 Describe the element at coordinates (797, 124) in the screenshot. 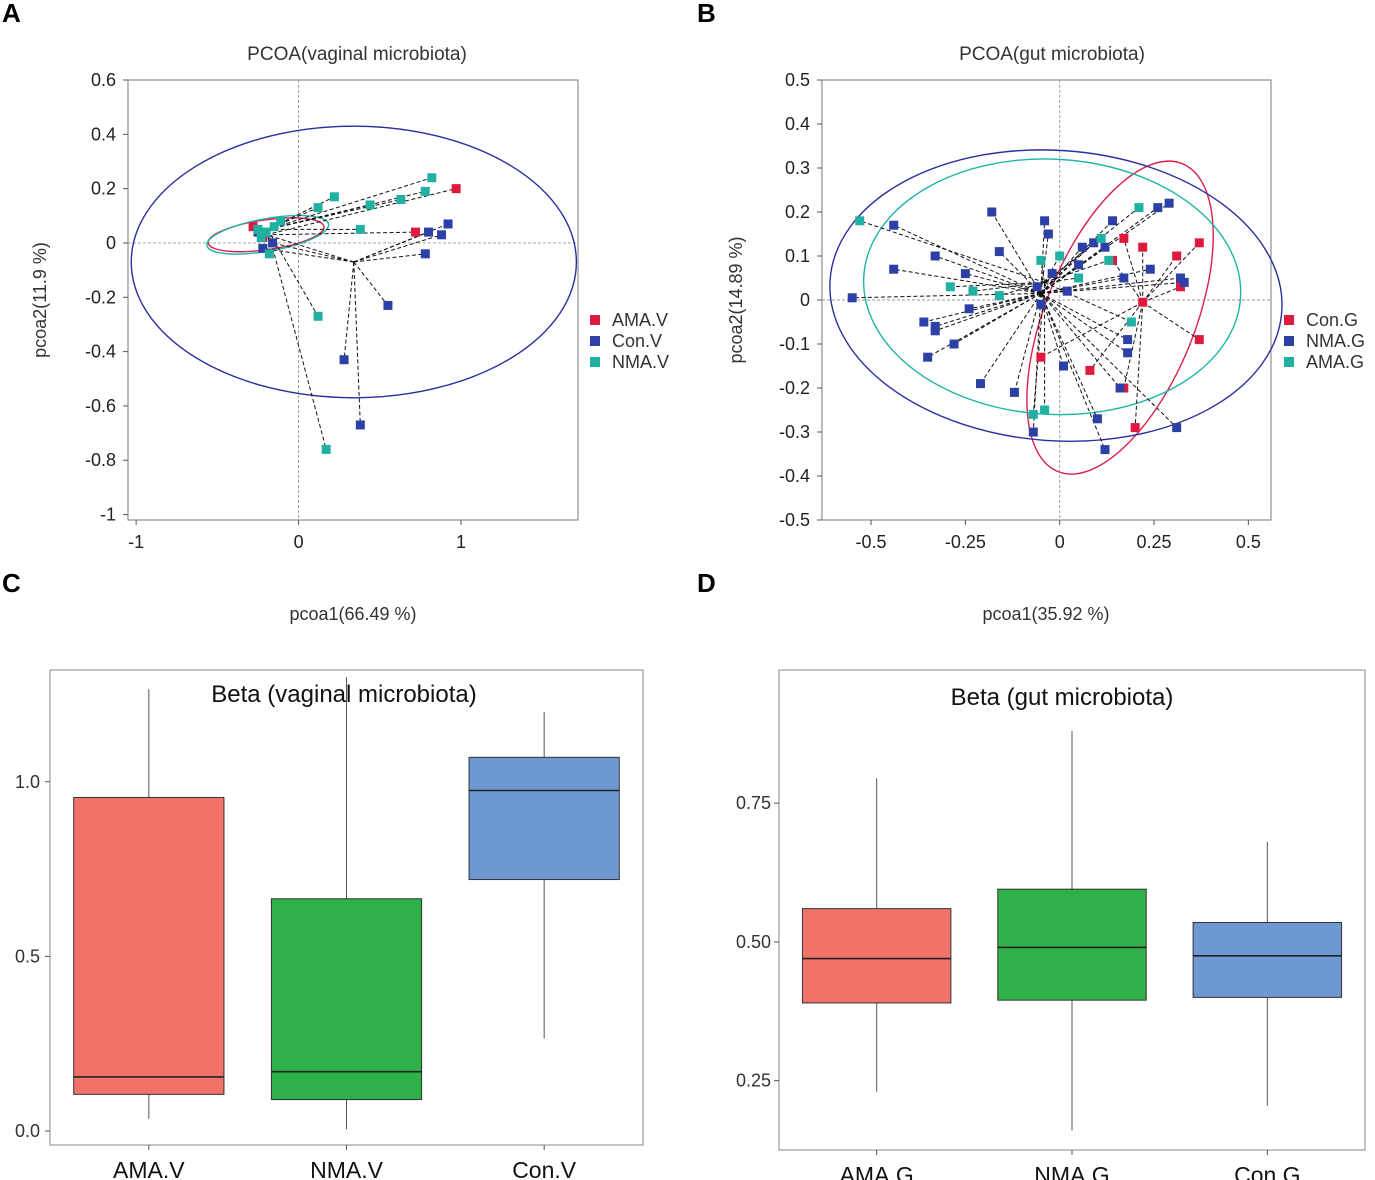

I see `y-tick-label: 0.4` at that location.